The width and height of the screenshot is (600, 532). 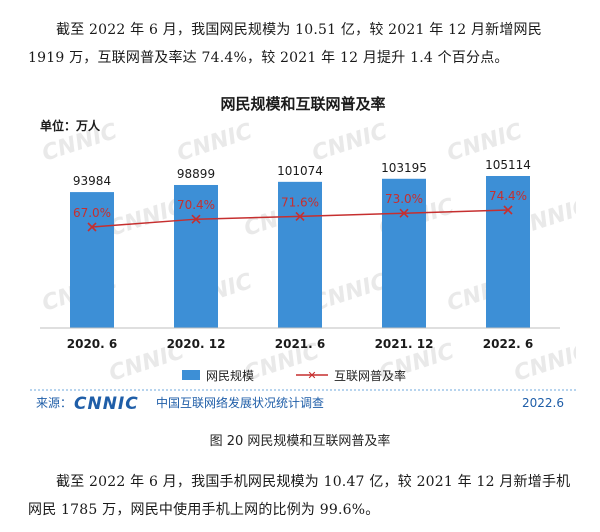 I want to click on bar-value-label: 103195, so click(x=404, y=168).